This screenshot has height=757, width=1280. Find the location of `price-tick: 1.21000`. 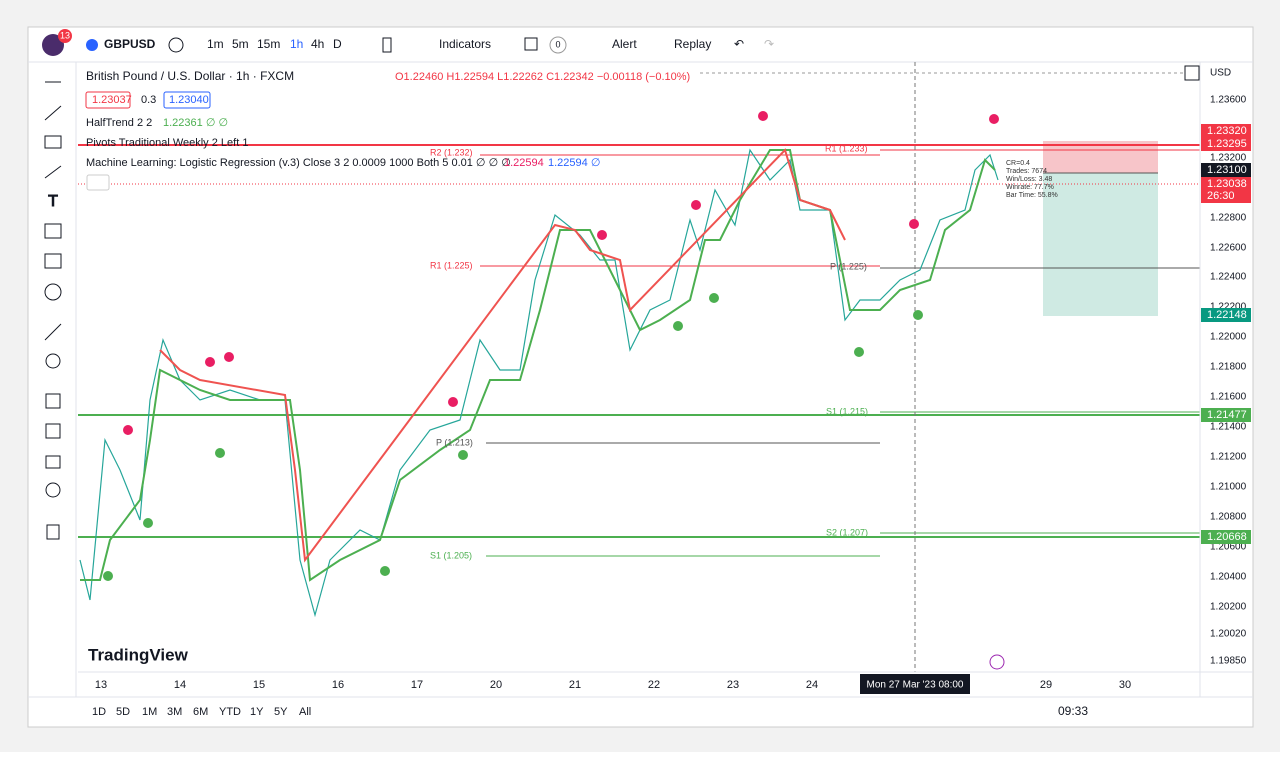

price-tick: 1.21000 is located at coordinates (1228, 487).